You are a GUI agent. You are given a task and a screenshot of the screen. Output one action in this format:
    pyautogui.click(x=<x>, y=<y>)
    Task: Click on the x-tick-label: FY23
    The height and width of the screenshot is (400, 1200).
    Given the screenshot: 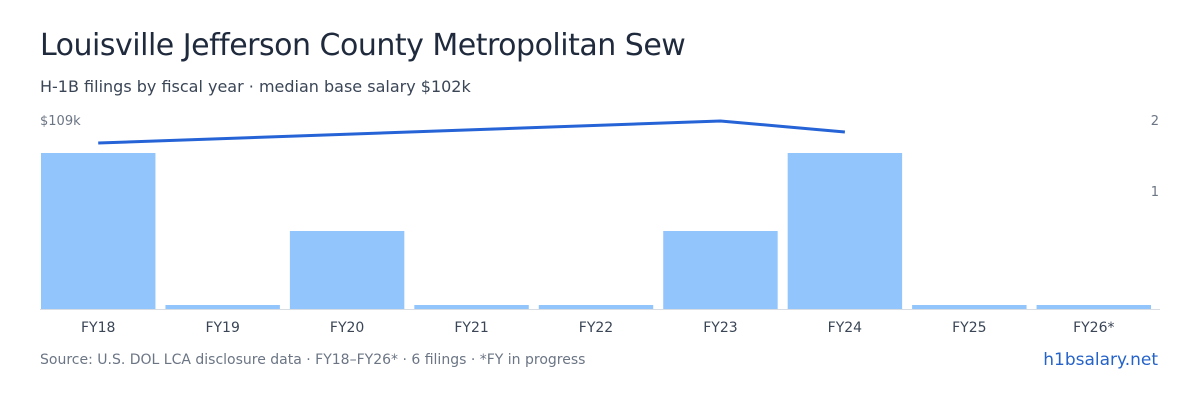 What is the action you would take?
    pyautogui.click(x=720, y=328)
    